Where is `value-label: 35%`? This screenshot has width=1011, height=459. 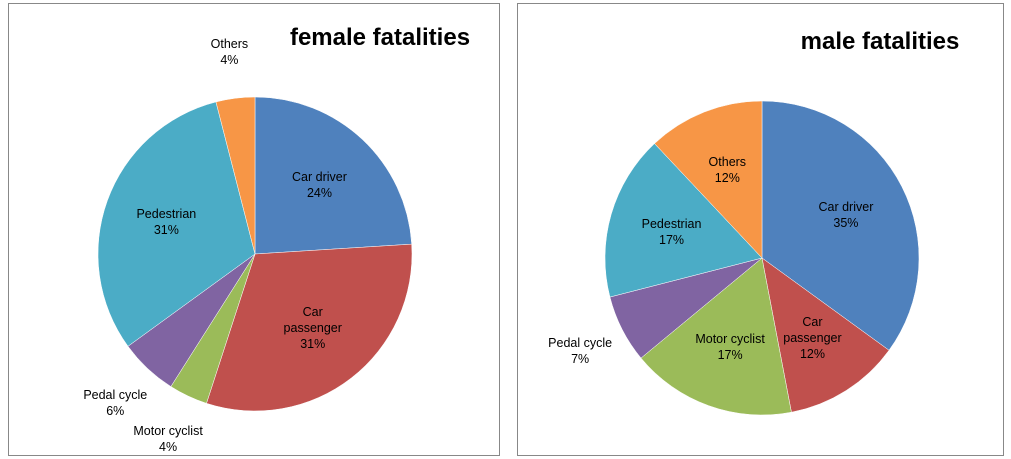
value-label: 35% is located at coordinates (846, 223).